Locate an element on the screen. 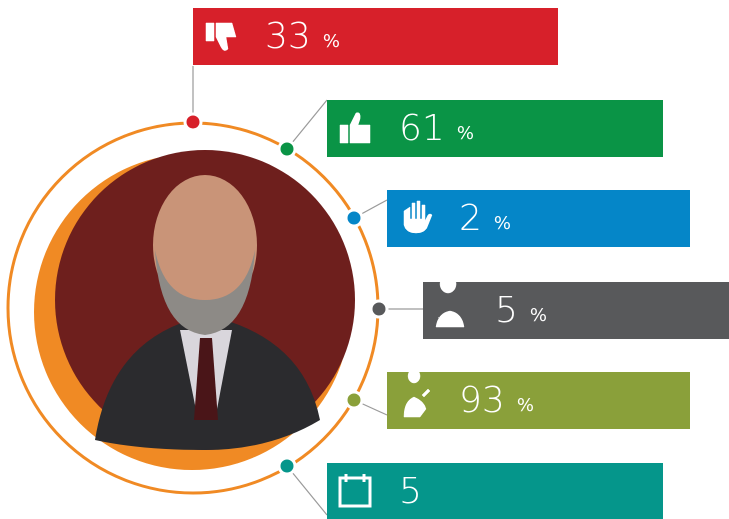 The height and width of the screenshot is (519, 729). stat-value: 93 is located at coordinates (482, 400).